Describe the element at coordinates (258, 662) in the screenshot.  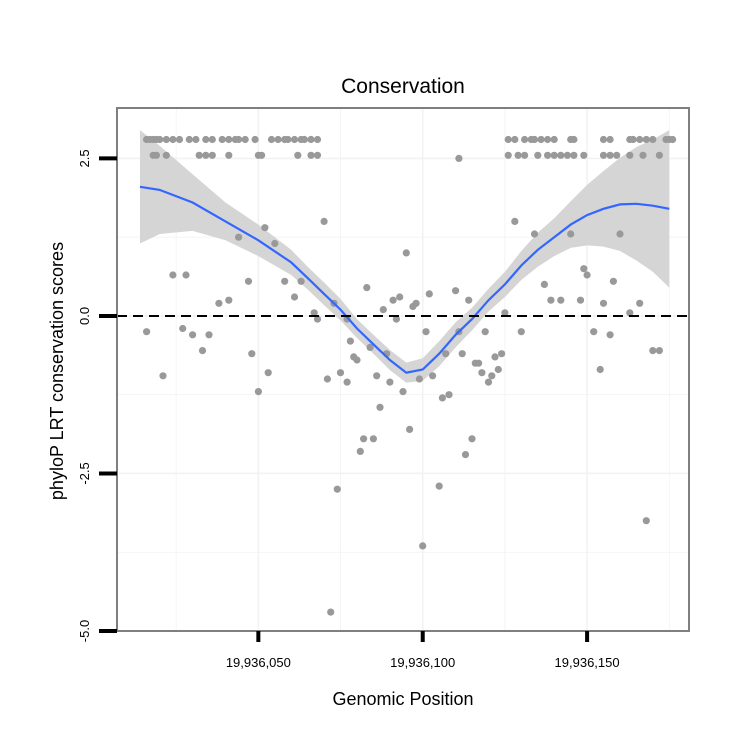
I see `x-tick-label: 19,936,050` at that location.